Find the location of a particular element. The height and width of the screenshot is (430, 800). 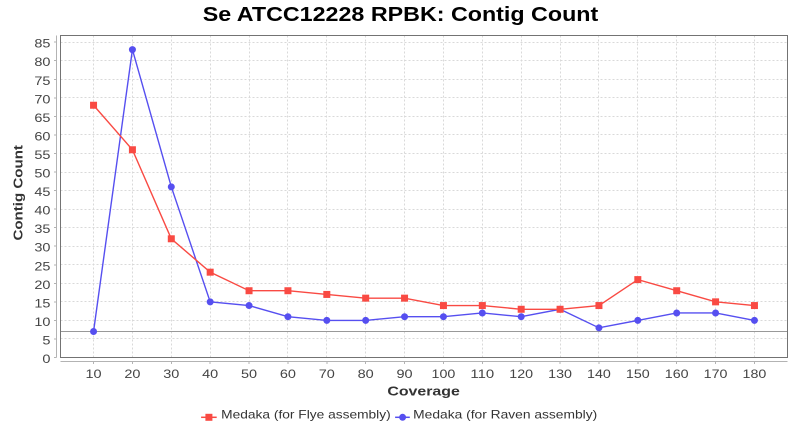

svg-text: 130 is located at coordinates (560, 374).